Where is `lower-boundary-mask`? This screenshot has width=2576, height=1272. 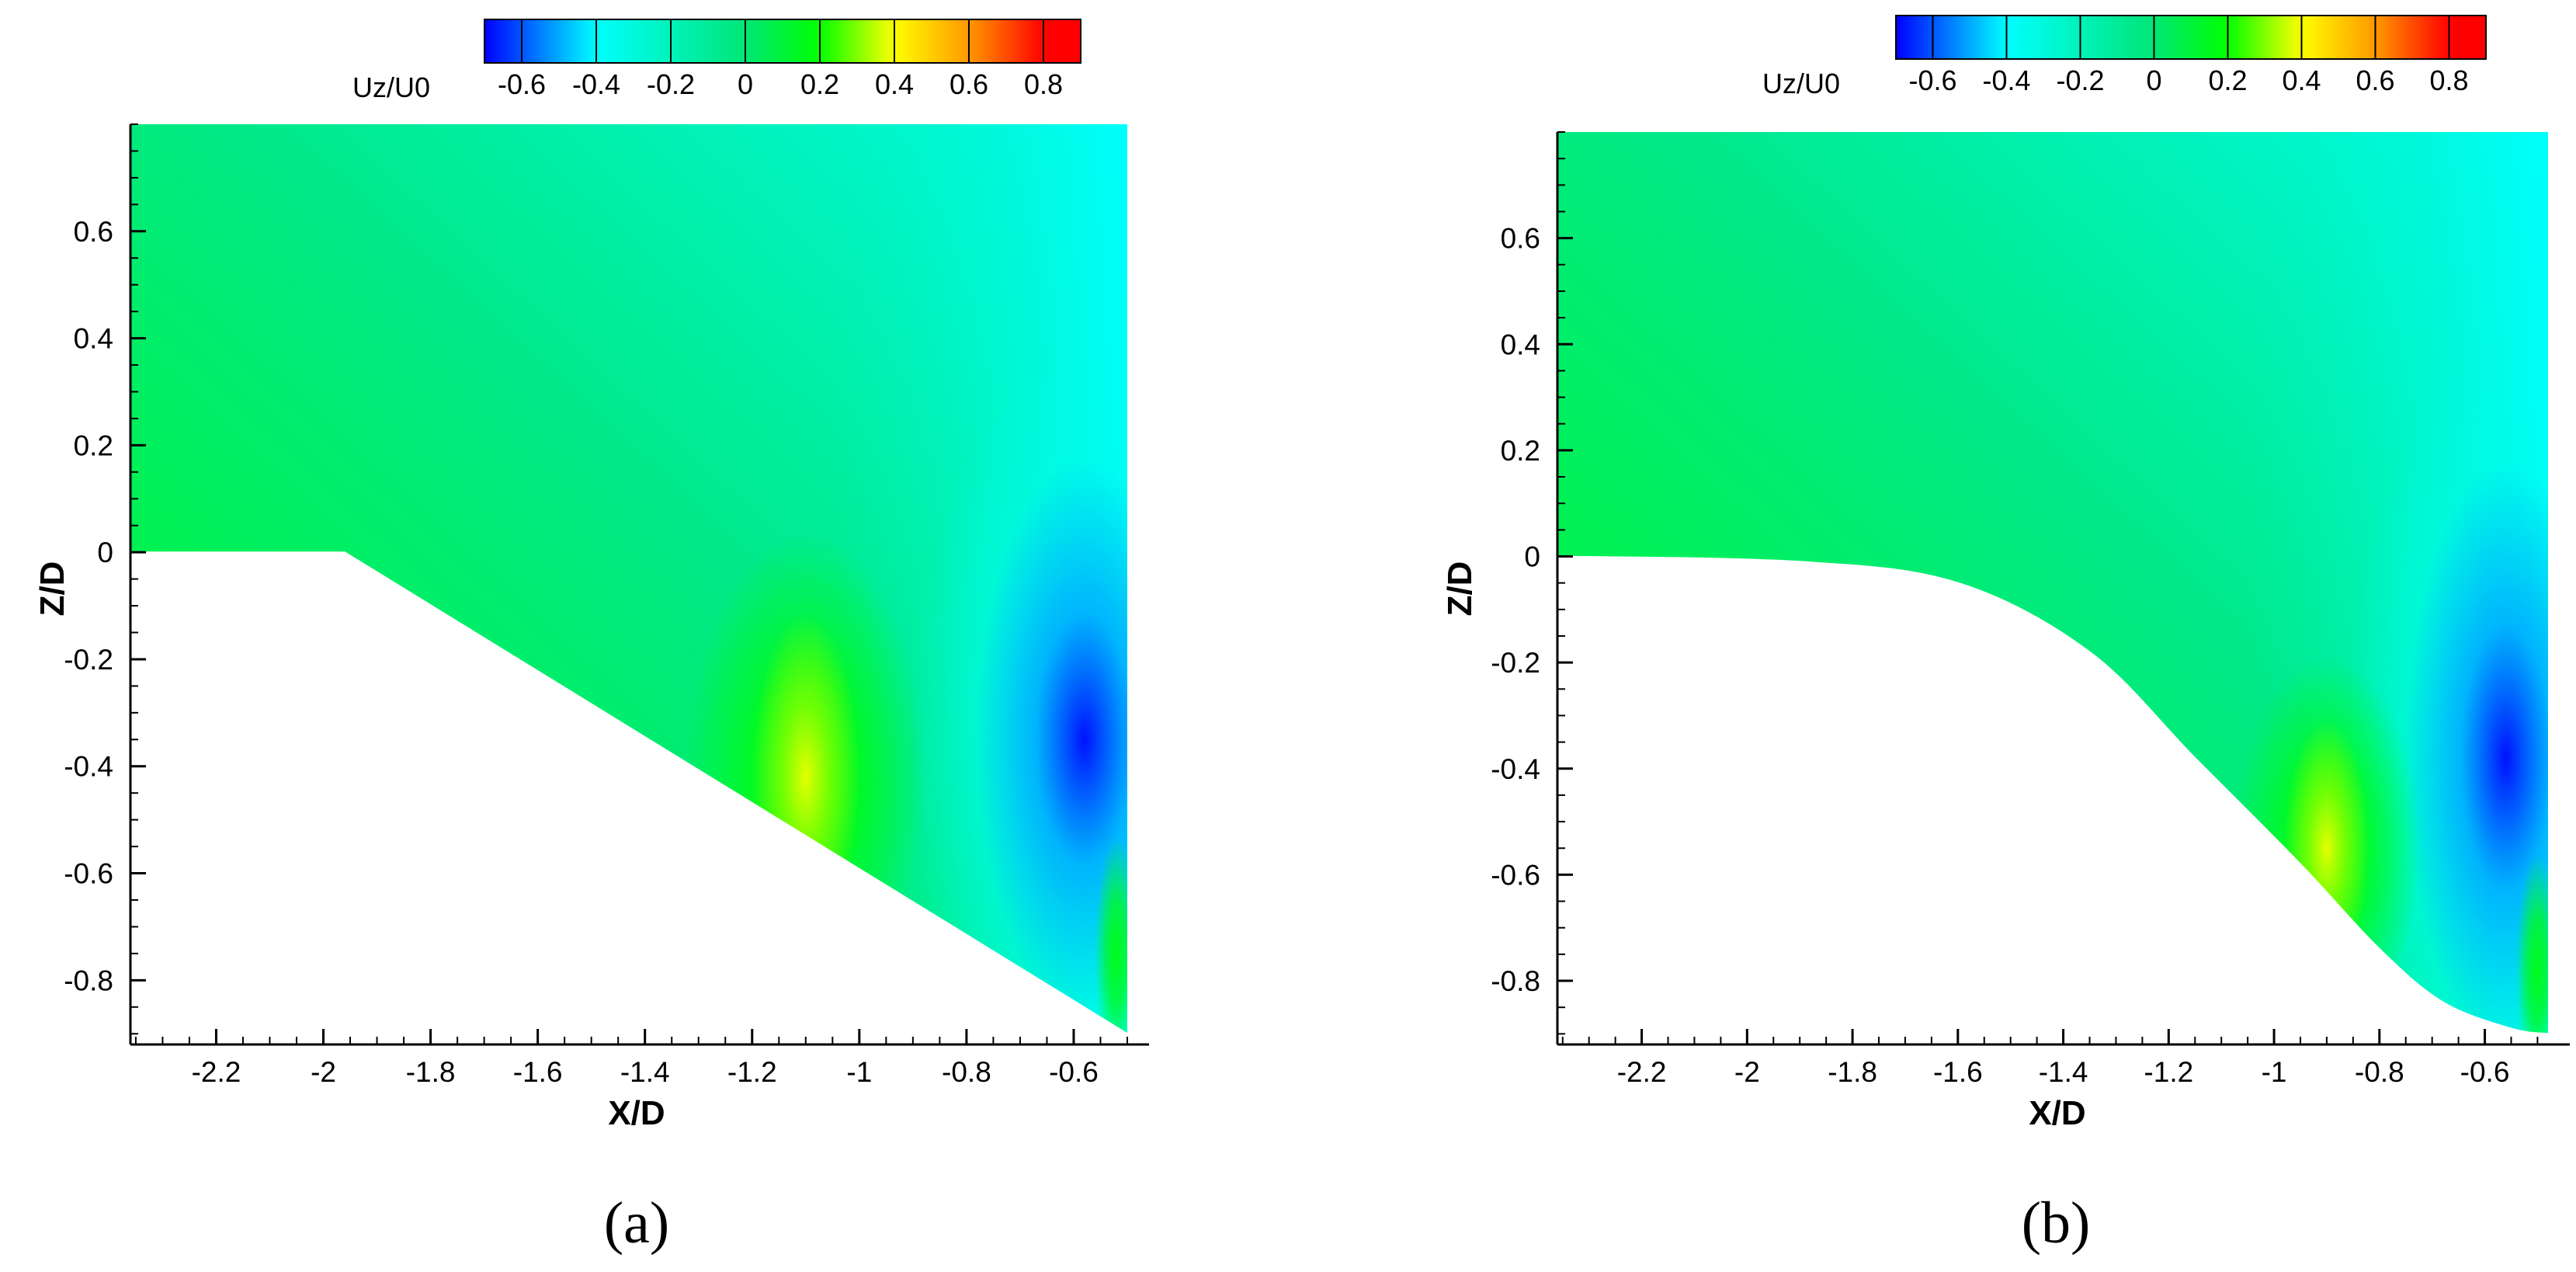
lower-boundary-mask is located at coordinates (2053, 801).